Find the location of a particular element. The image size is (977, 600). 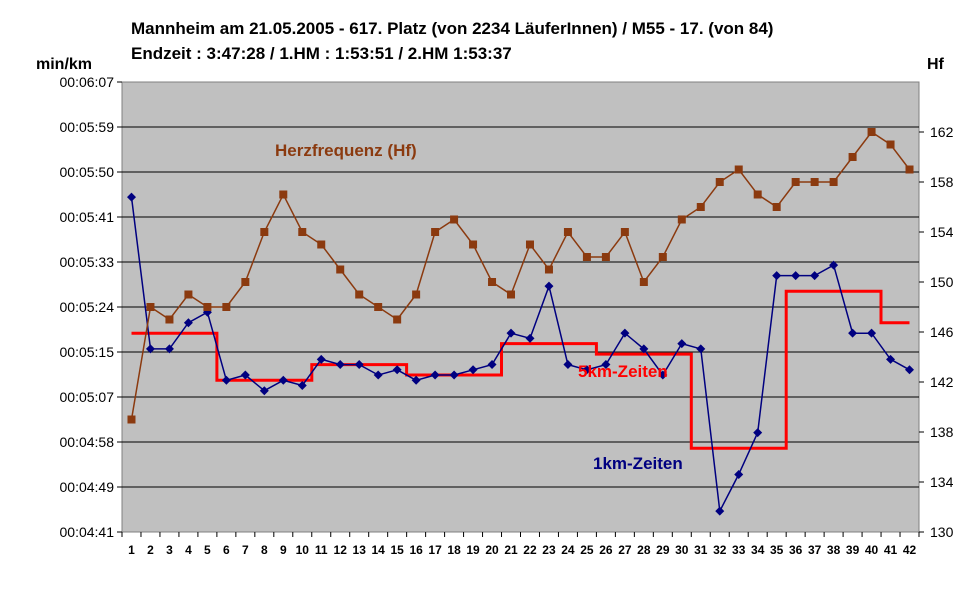

x-tick-label: 4 is located at coordinates (188, 550).